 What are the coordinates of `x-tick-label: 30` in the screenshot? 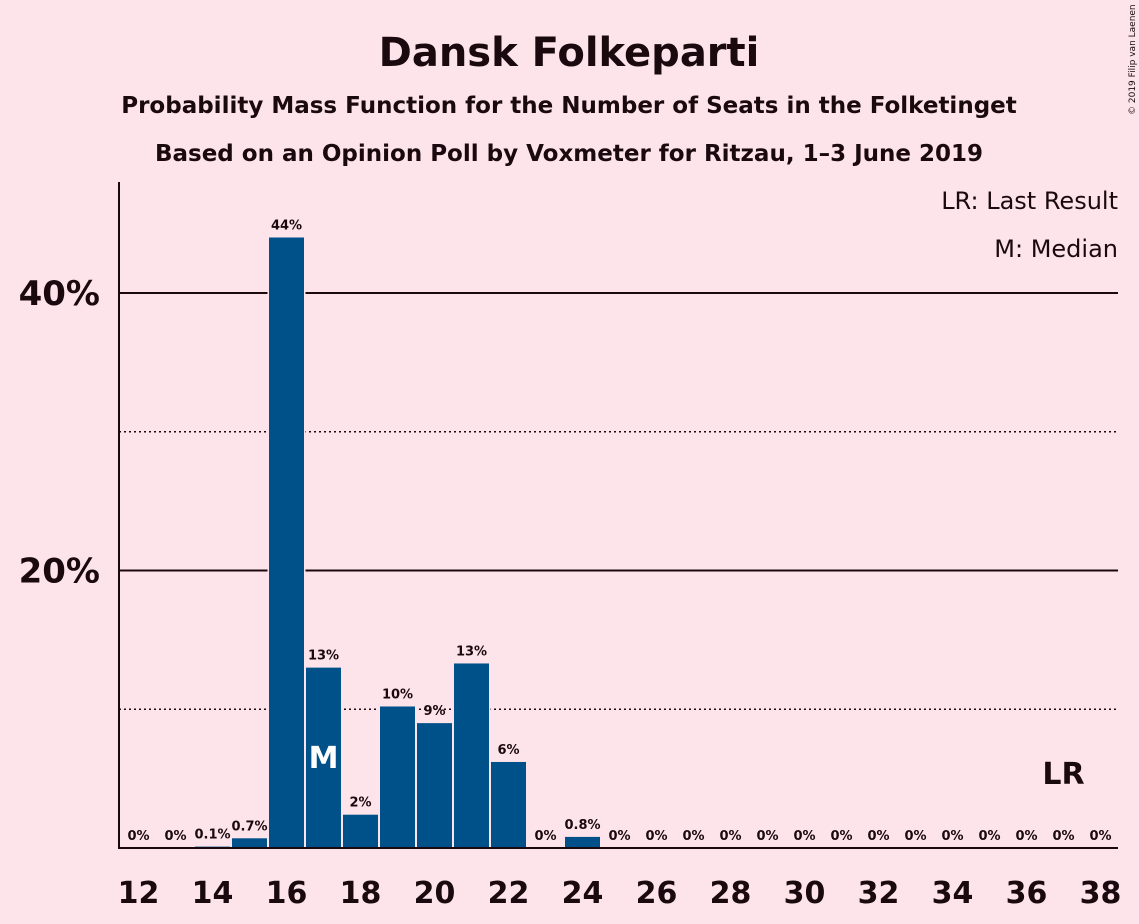 It's located at (805, 893).